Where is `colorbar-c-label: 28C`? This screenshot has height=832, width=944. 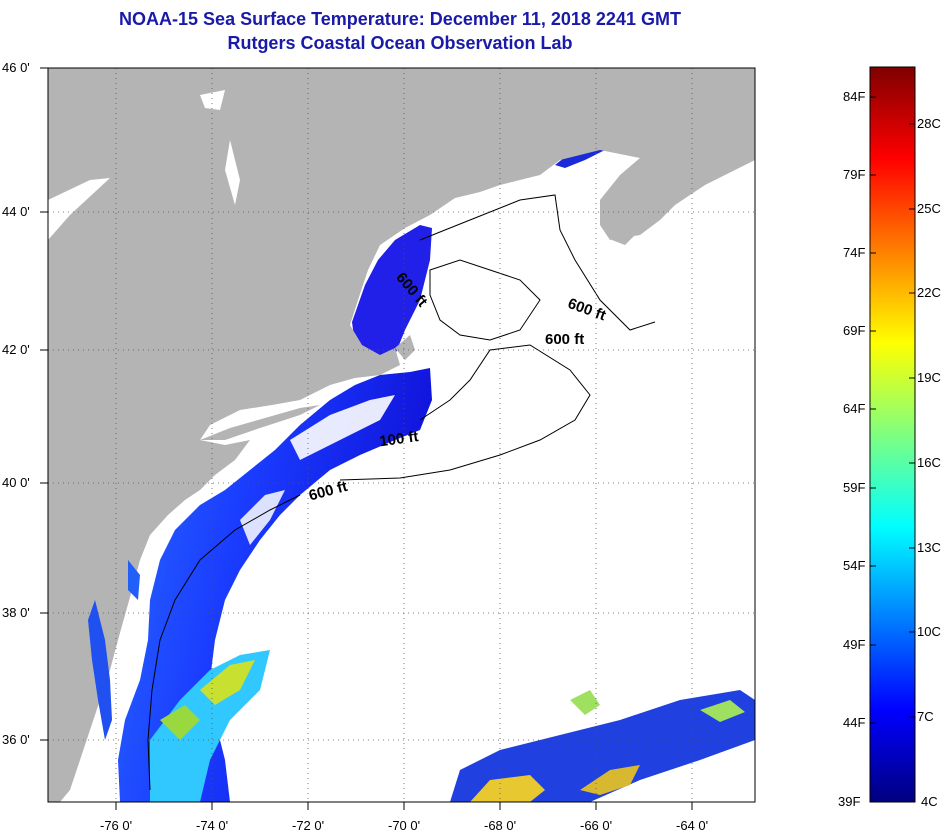 colorbar-c-label: 28C is located at coordinates (929, 123).